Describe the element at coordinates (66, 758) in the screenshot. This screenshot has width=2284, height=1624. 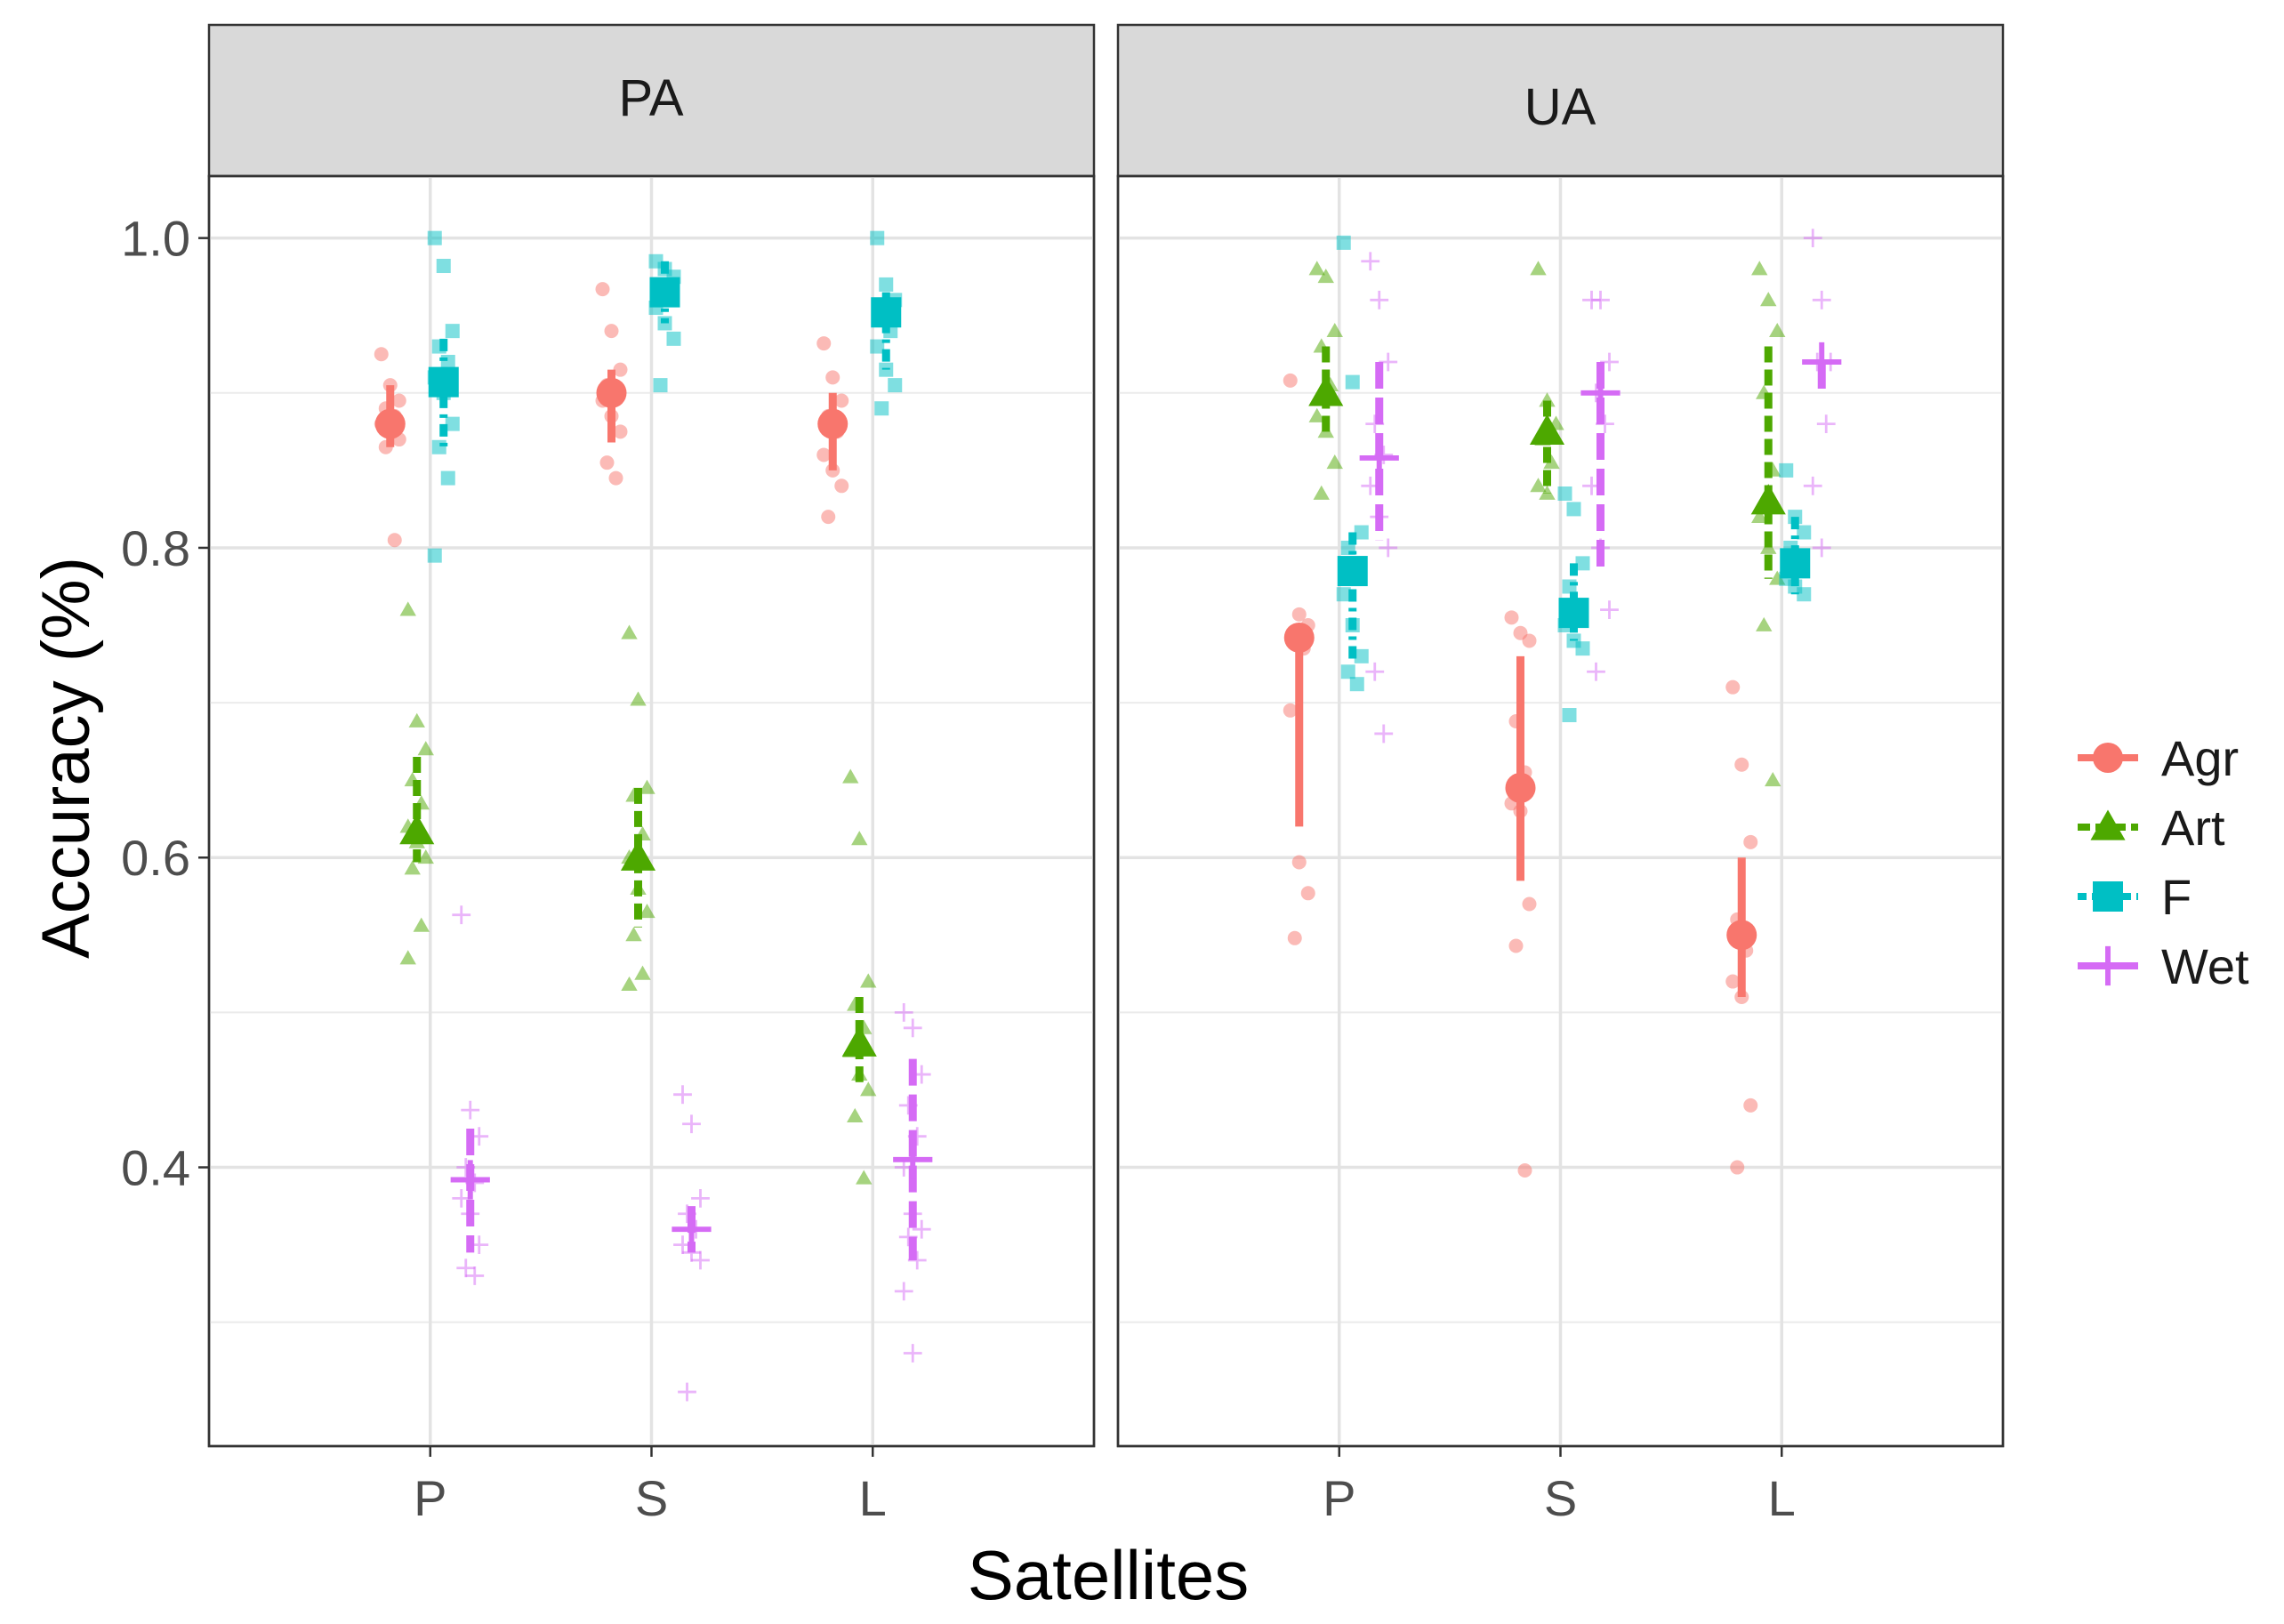
I see `y-axis-title: Accuracy (%)` at that location.